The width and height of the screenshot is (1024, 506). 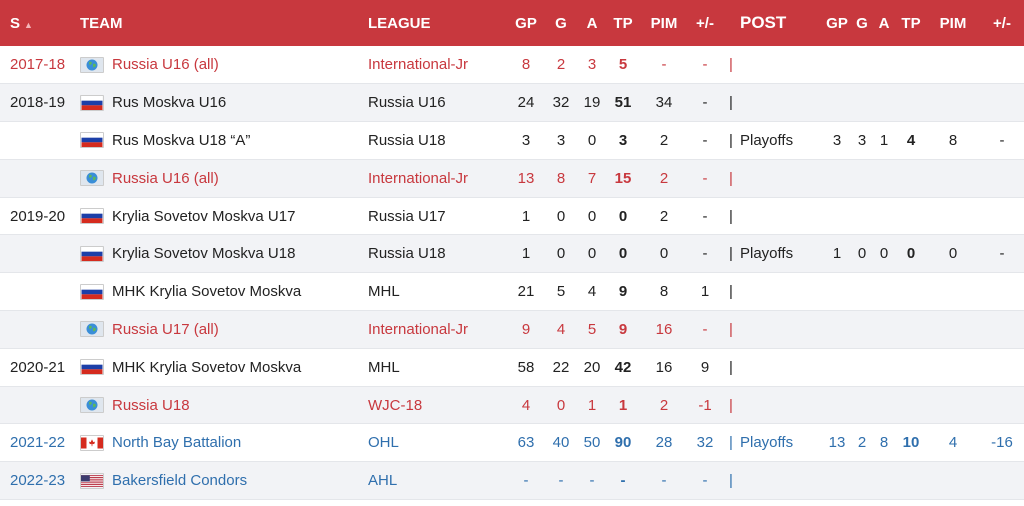 I want to click on season-cell: 2017-18, so click(x=40, y=65).